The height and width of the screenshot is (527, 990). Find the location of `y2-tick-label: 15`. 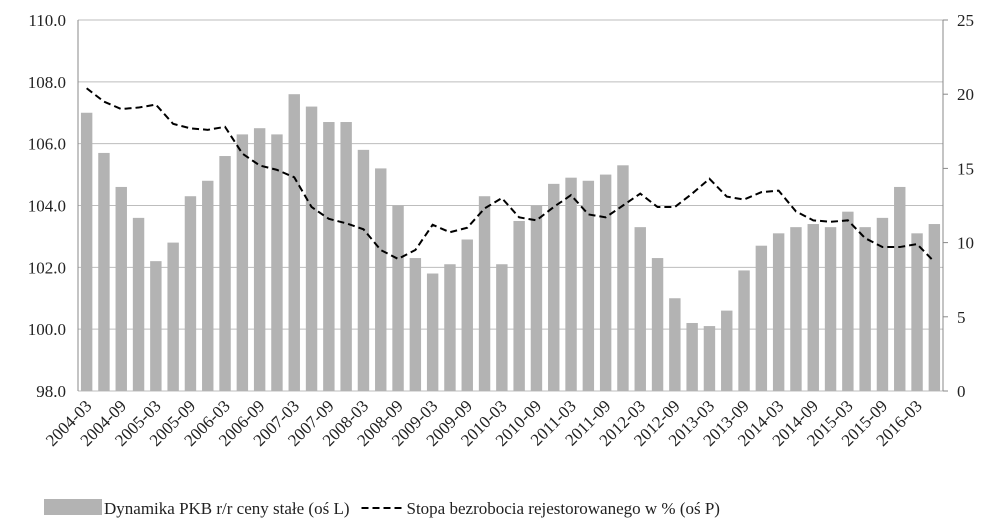

y2-tick-label: 15 is located at coordinates (965, 168).